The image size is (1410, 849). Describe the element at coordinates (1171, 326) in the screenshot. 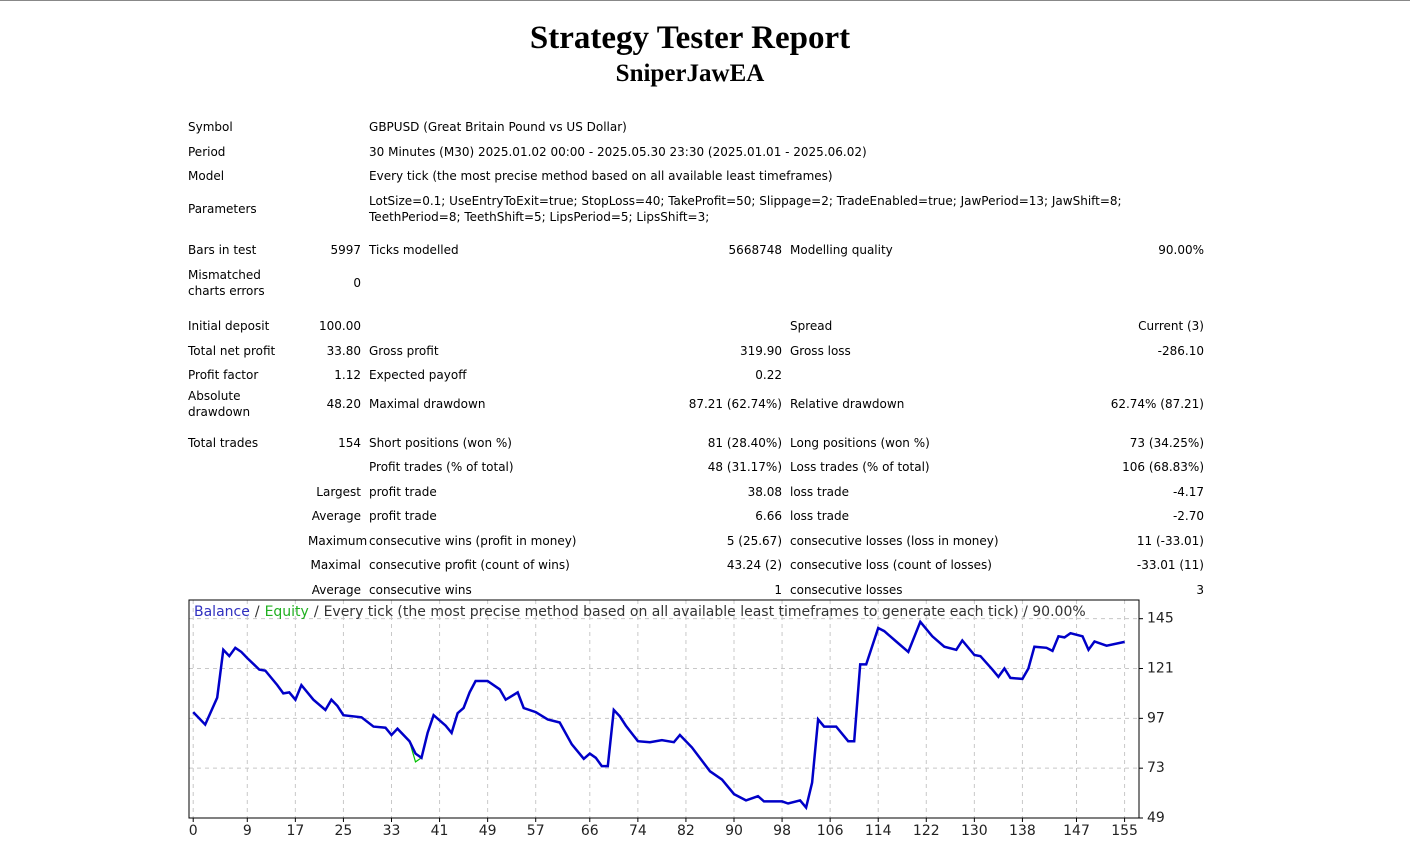

I see `stat-value: Current (3)` at that location.